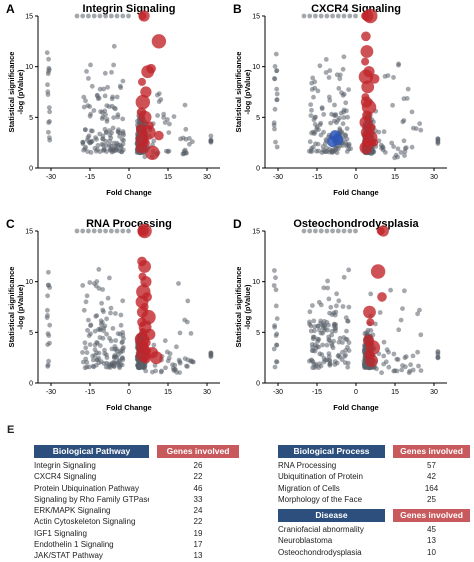 The image size is (474, 562). I want to click on x-tick-label: -15, so click(317, 177).